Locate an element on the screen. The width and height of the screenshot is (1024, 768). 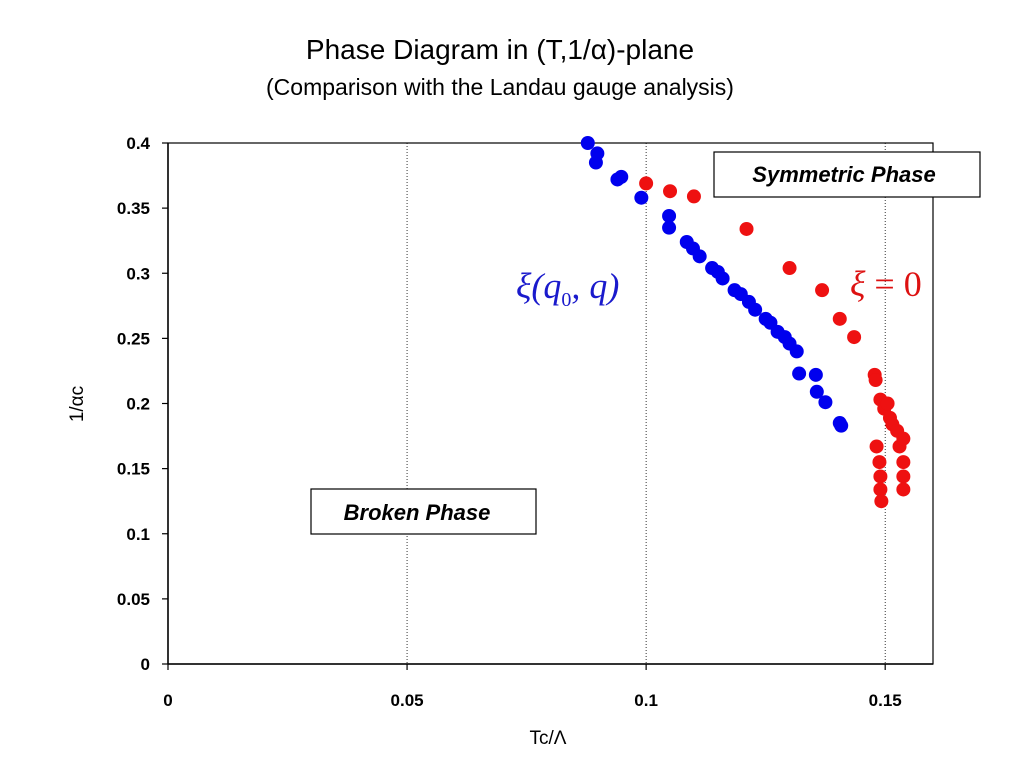
x-tick-label-1: 0.05 is located at coordinates (407, 700).